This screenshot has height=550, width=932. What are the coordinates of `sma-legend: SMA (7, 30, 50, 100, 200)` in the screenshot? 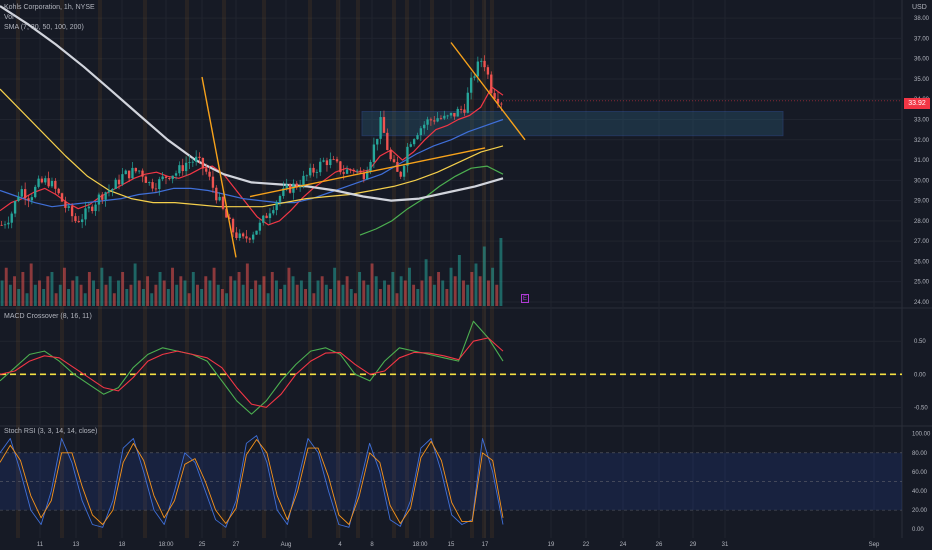 It's located at (44, 27).